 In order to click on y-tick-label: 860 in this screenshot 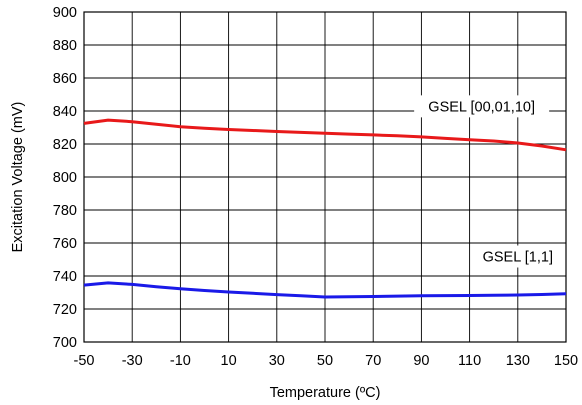, I will do `click(65, 79)`.